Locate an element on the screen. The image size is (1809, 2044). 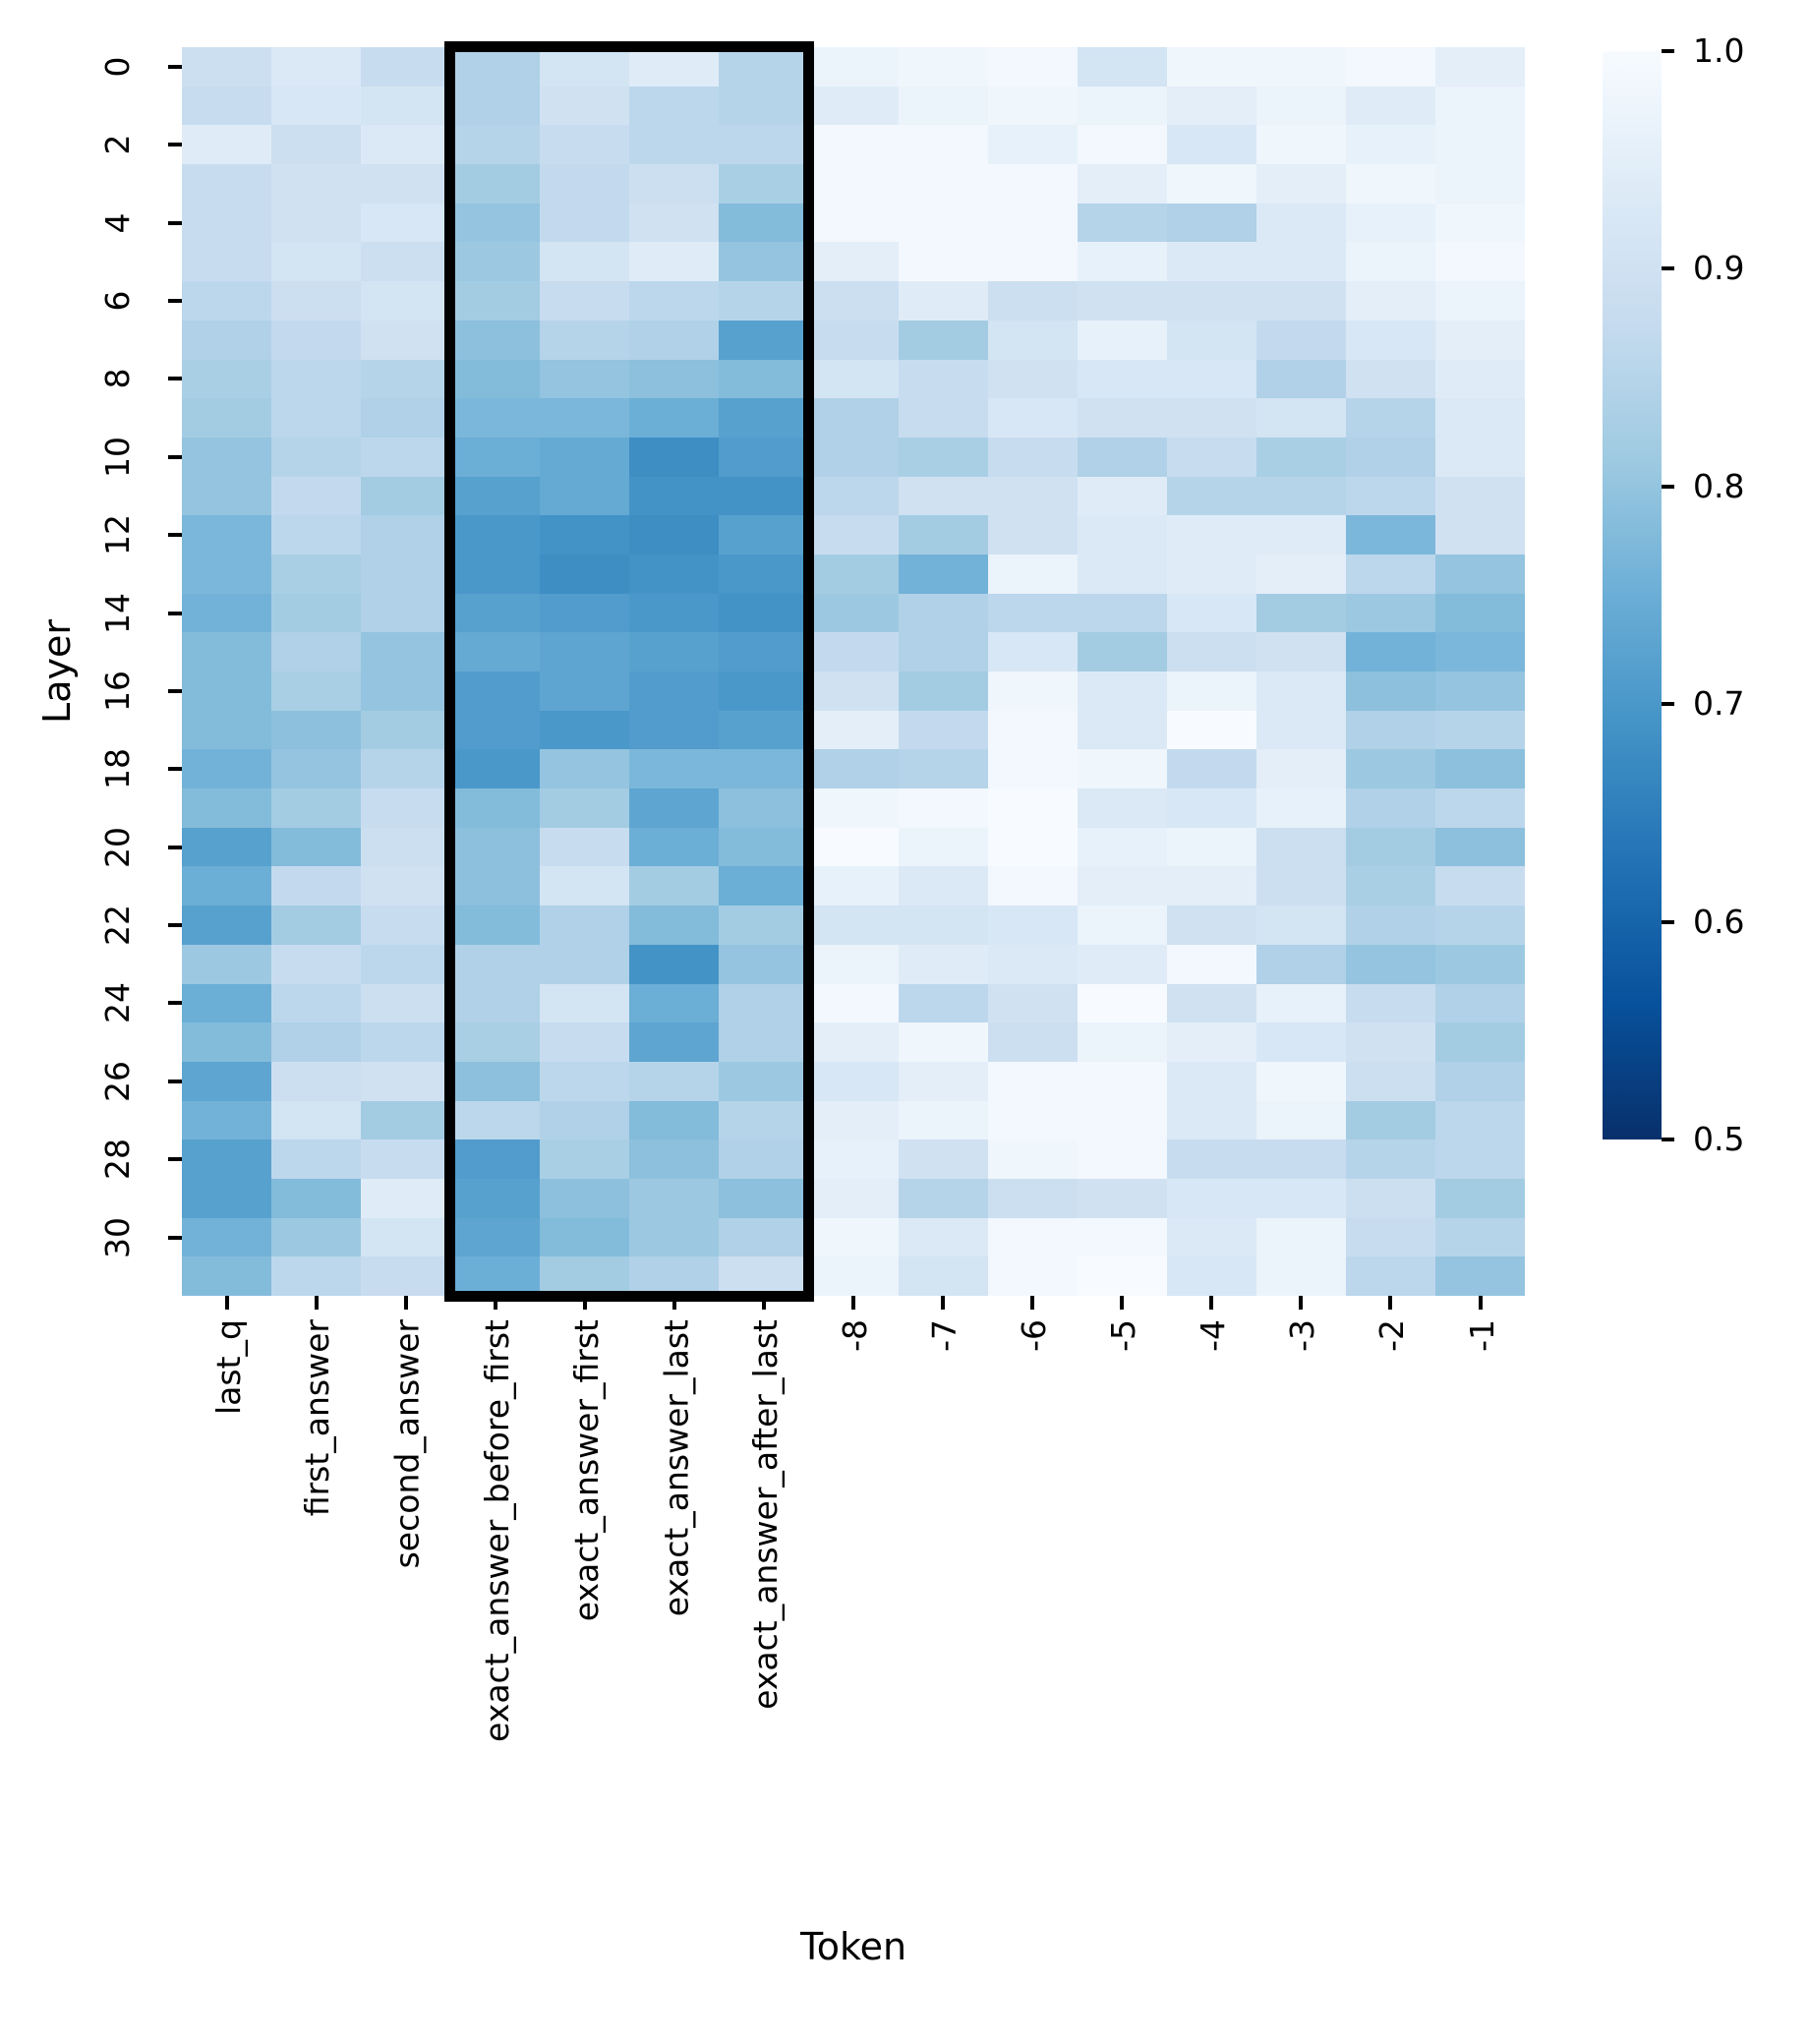
x-tick-label: exact_answer_after_last is located at coordinates (765, 1514).